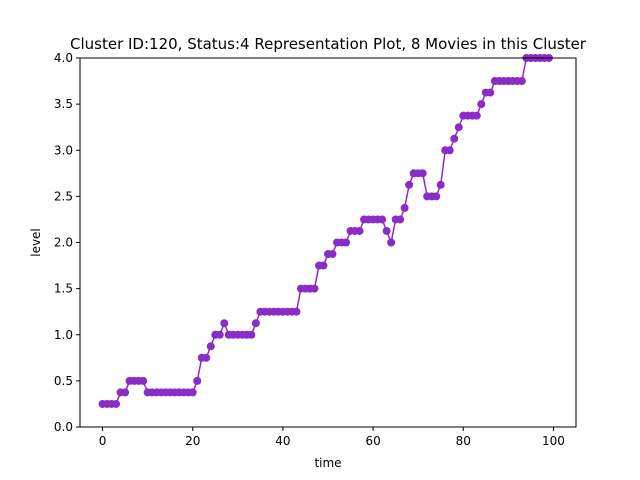 Image resolution: width=640 pixels, height=480 pixels. What do you see at coordinates (282, 441) in the screenshot?
I see `x-tick-label: 40` at bounding box center [282, 441].